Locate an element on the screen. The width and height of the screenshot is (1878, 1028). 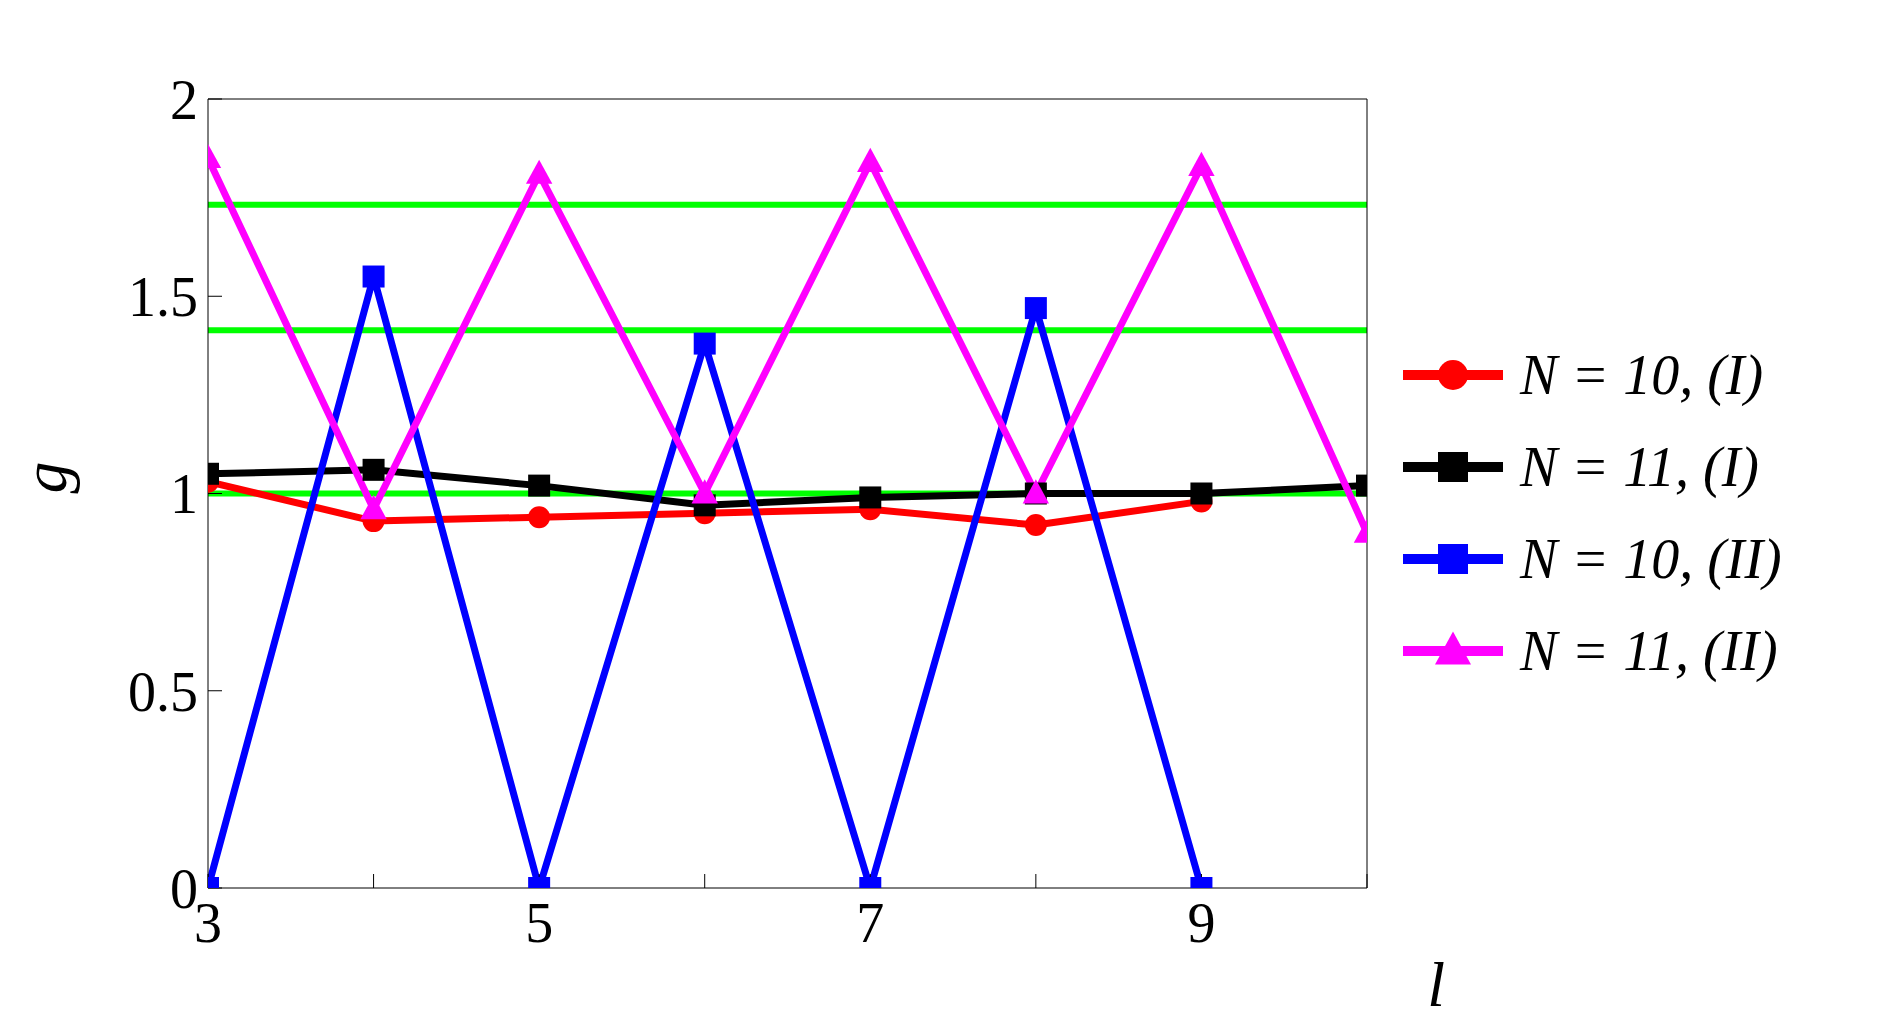
x-tick-label: 7 is located at coordinates (870, 922).